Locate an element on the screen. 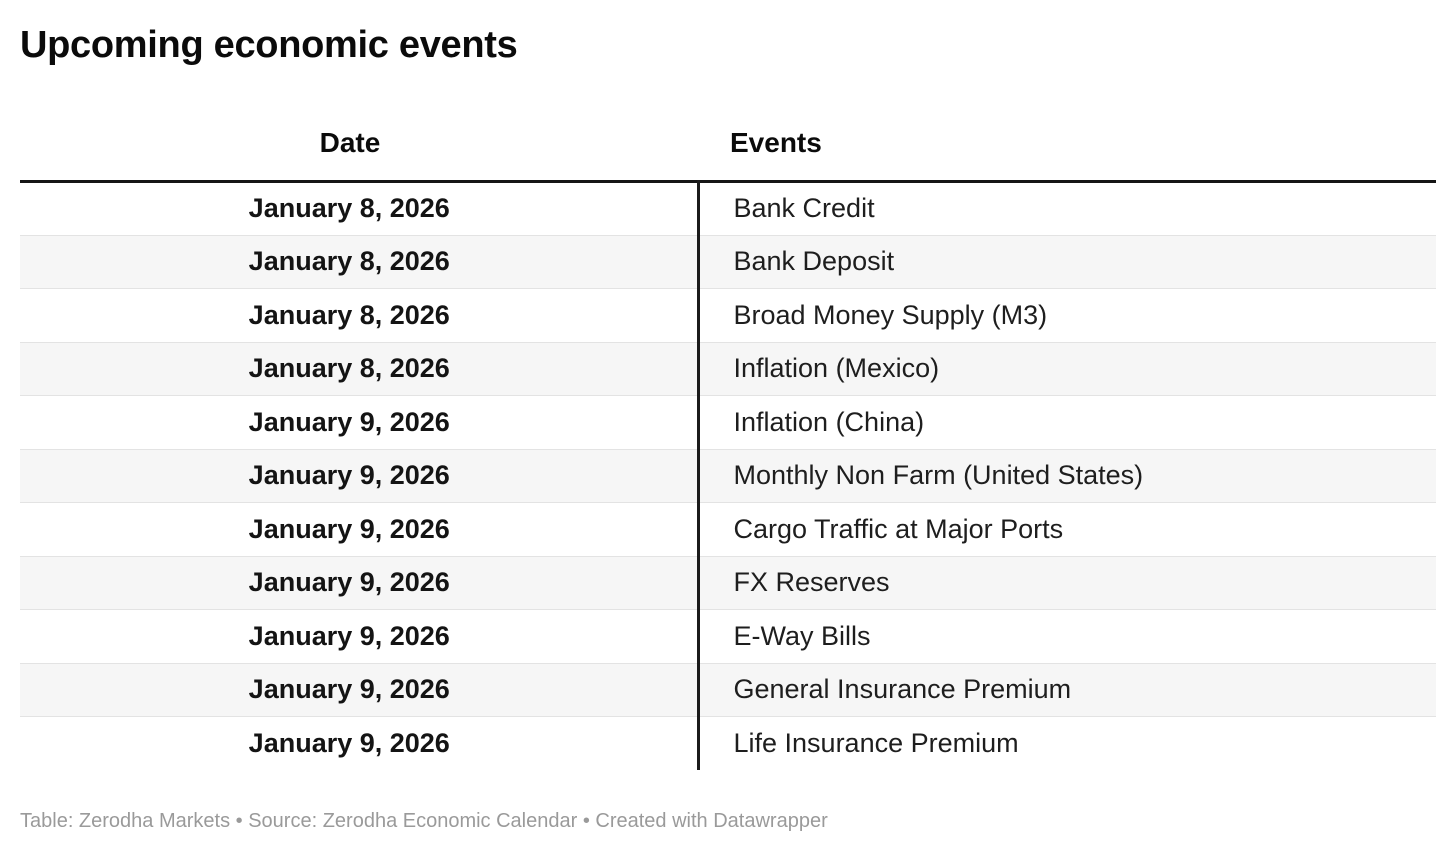 This screenshot has width=1456, height=853. event-cell: Bank Credit is located at coordinates (1066, 208).